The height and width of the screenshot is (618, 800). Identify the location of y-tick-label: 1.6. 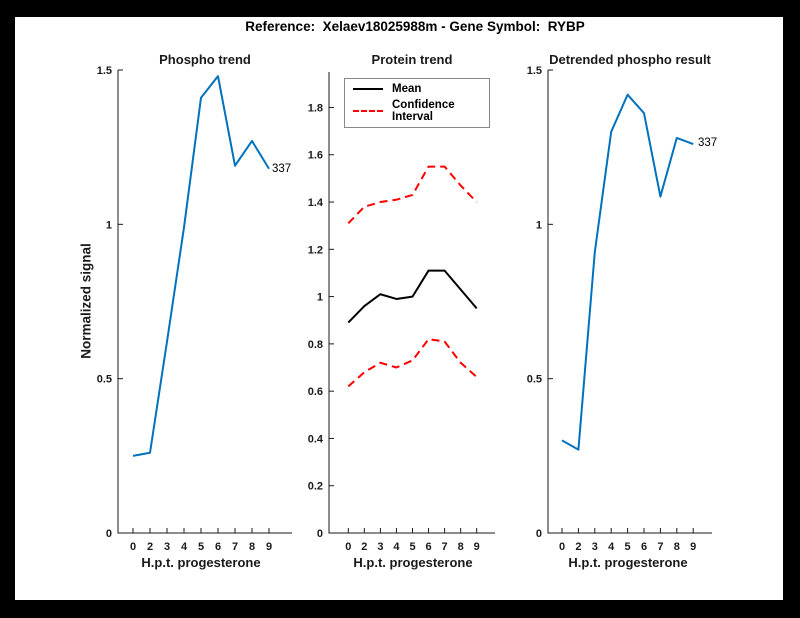
(315, 156).